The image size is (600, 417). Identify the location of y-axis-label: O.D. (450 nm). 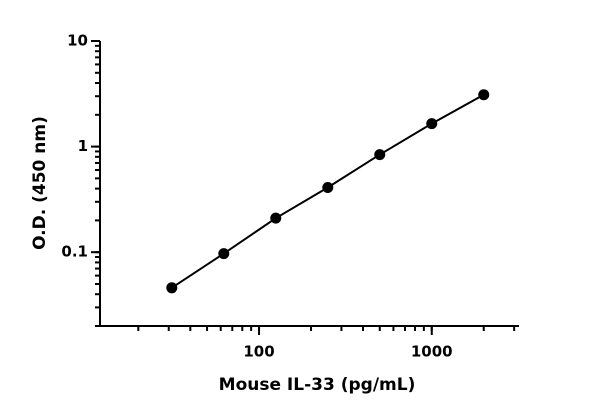
(40, 183).